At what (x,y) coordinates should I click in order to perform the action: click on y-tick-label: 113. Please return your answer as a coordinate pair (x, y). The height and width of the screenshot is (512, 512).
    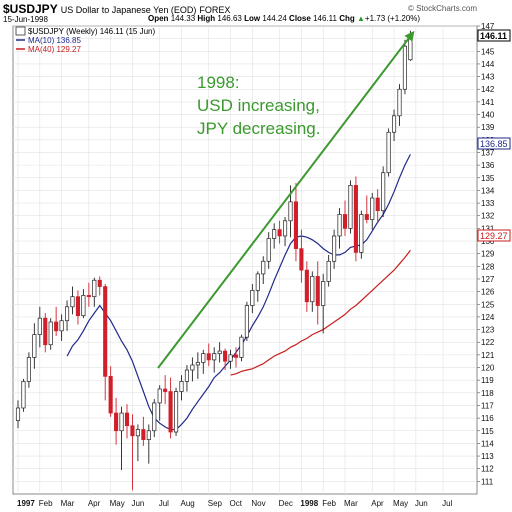
    Looking at the image, I should click on (487, 456).